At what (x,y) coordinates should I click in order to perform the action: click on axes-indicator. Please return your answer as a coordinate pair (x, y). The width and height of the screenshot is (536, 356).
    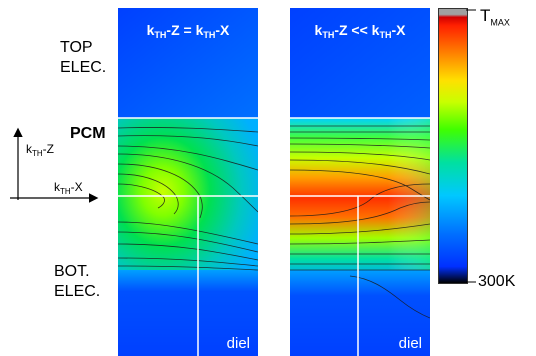
    Looking at the image, I should click on (54, 165).